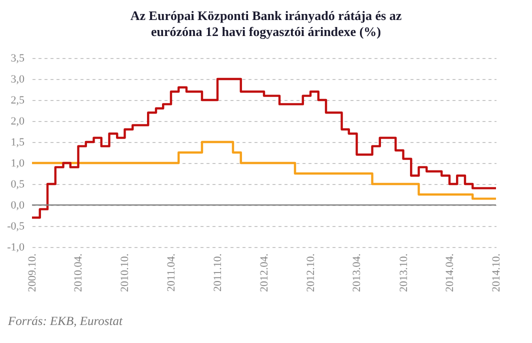 Image resolution: width=532 pixels, height=343 pixels. I want to click on y-tick-label: -1,0, so click(16, 248).